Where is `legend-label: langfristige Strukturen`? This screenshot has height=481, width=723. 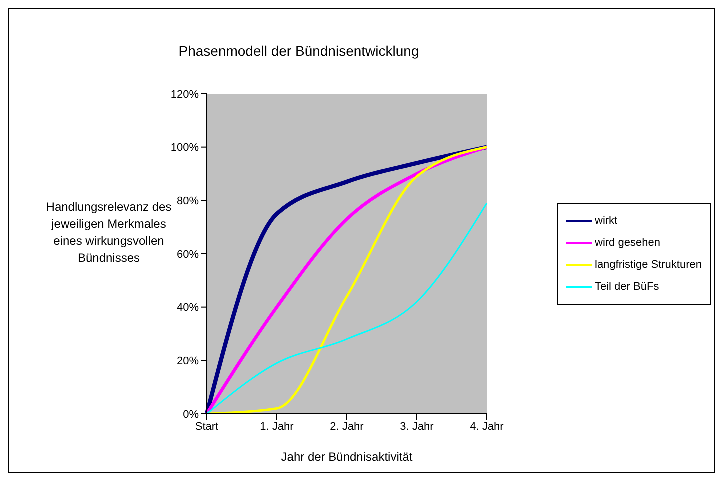 legend-label: langfristige Strukturen is located at coordinates (648, 265).